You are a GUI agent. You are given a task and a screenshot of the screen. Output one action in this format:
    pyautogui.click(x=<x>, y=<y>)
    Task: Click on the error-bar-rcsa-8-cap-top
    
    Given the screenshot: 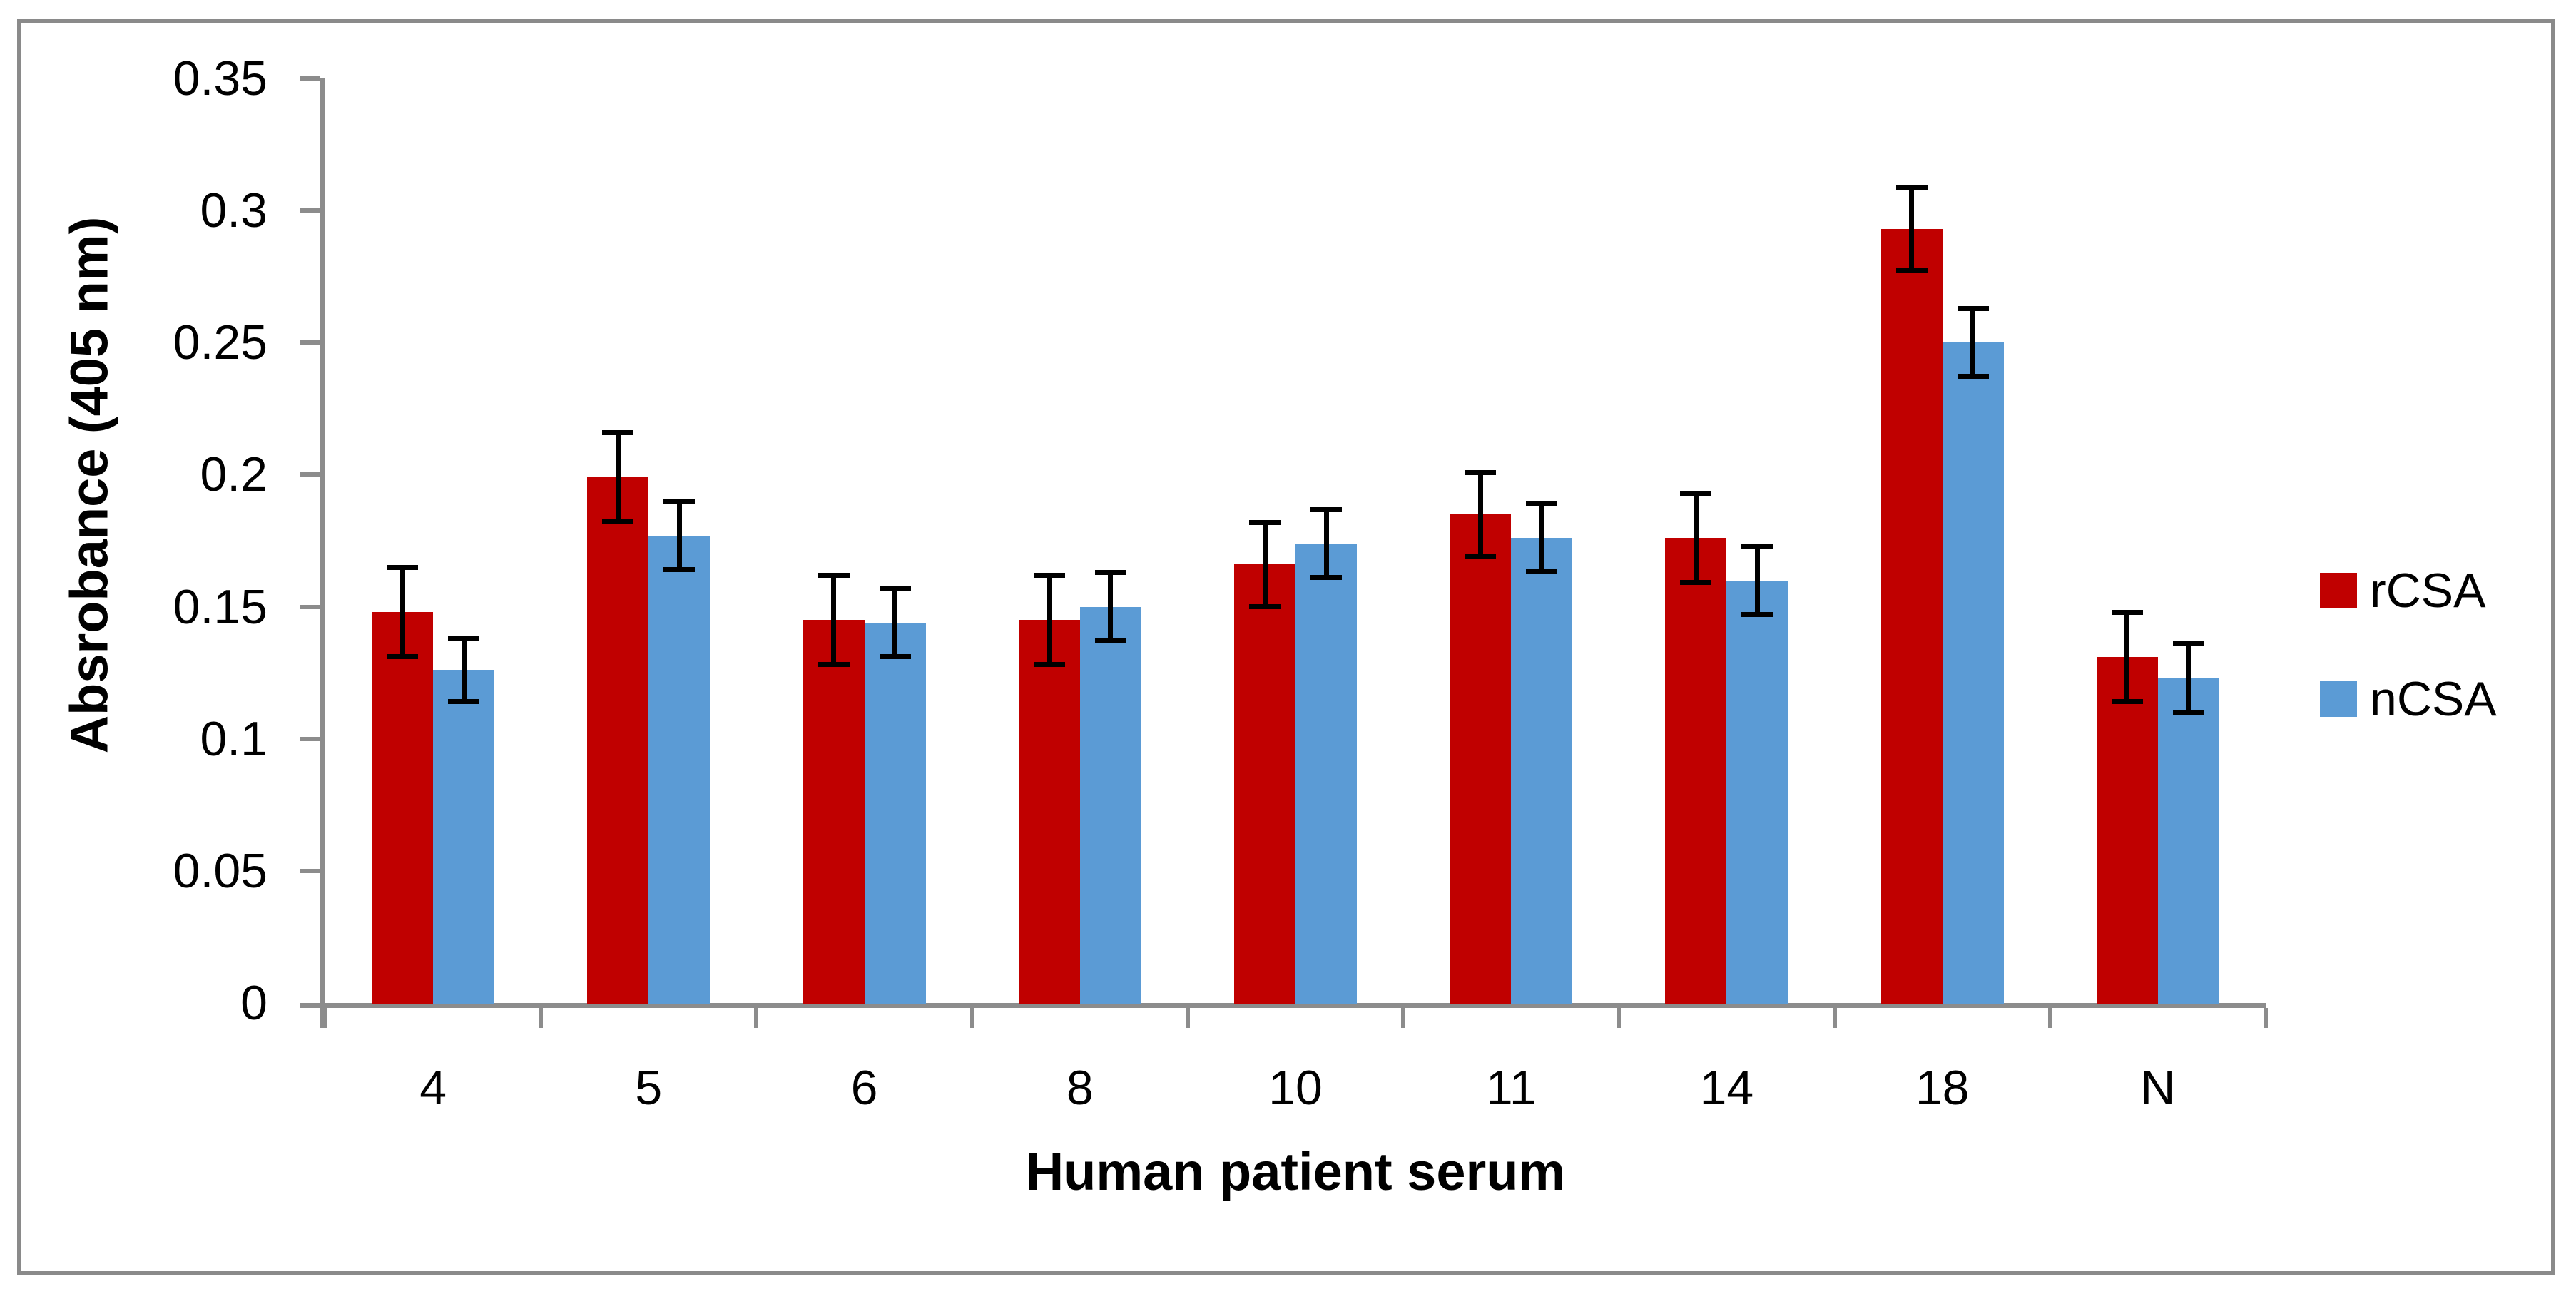 What is the action you would take?
    pyautogui.click(x=1049, y=576)
    